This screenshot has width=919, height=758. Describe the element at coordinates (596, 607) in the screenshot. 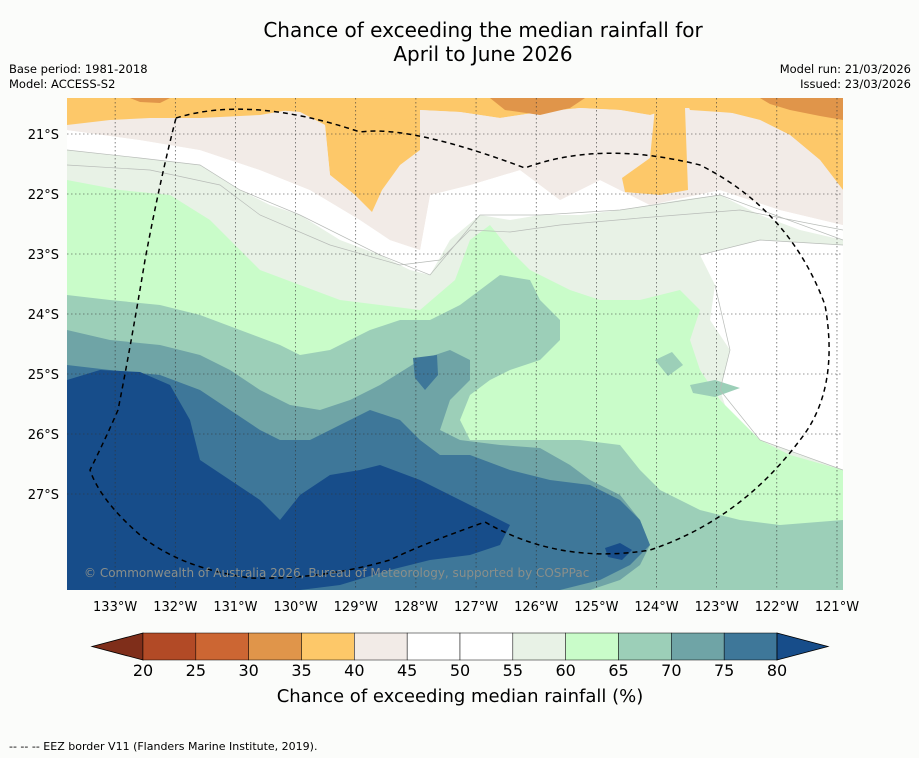

I see `lon-label: 125°W` at that location.